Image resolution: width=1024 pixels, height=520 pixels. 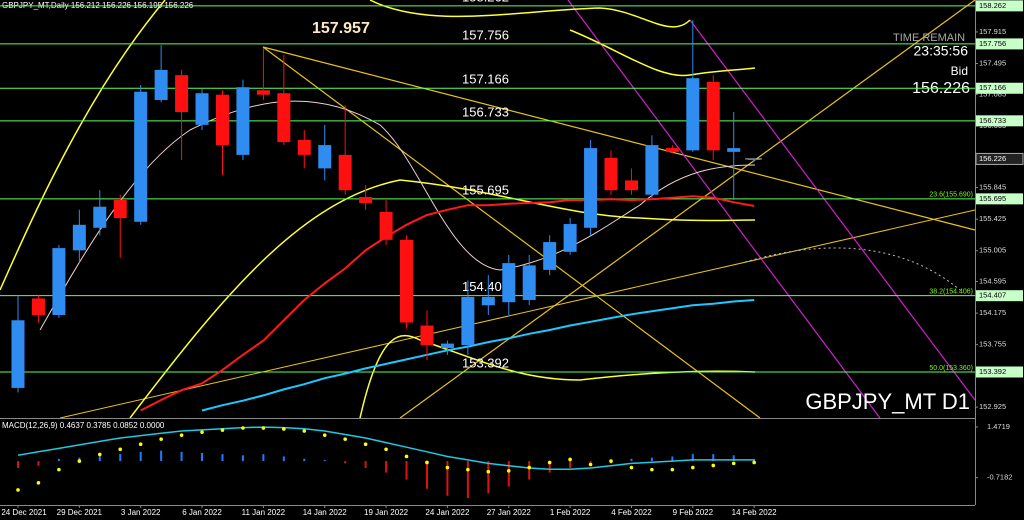 I want to click on level-label: 155.695, so click(x=485, y=189).